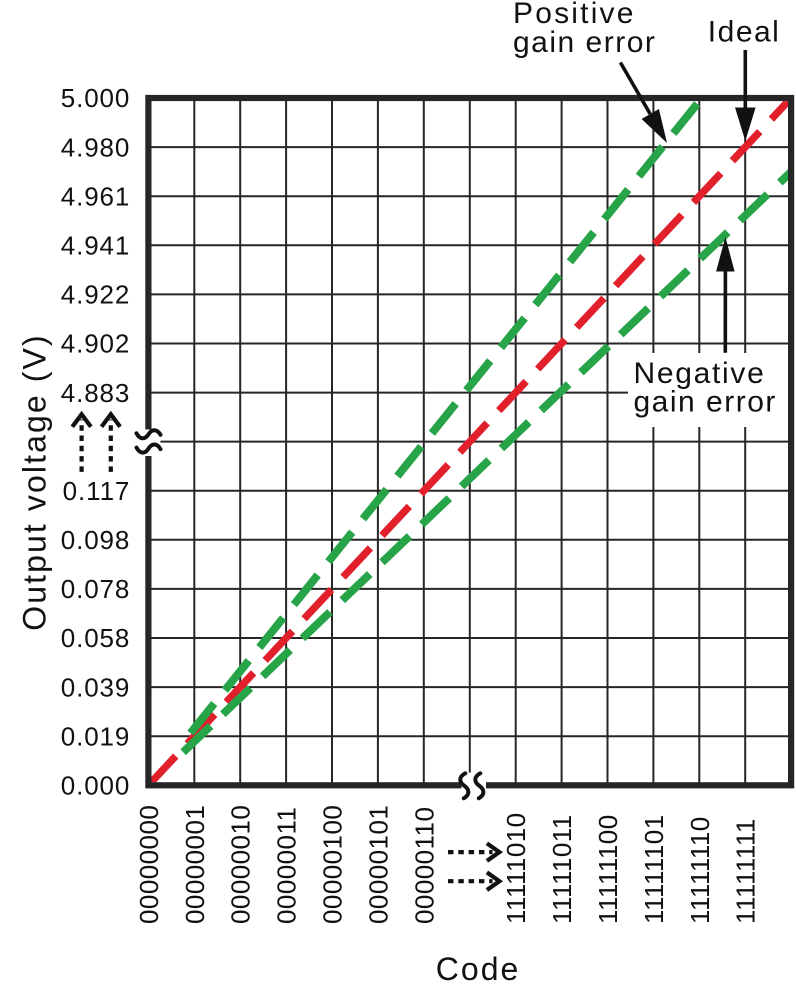 Image resolution: width=796 pixels, height=987 pixels. What do you see at coordinates (96, 147) in the screenshot?
I see `svg-text: 4.980` at bounding box center [96, 147].